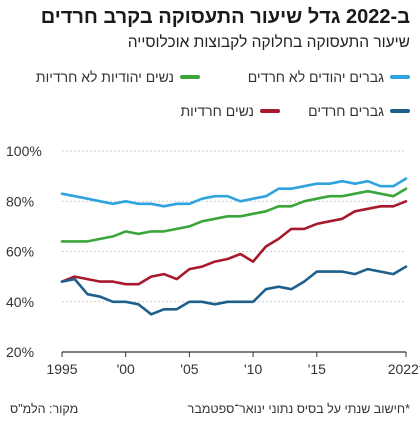 Image resolution: width=420 pixels, height=422 pixels. I want to click on x-tick-label: '00, so click(126, 369).